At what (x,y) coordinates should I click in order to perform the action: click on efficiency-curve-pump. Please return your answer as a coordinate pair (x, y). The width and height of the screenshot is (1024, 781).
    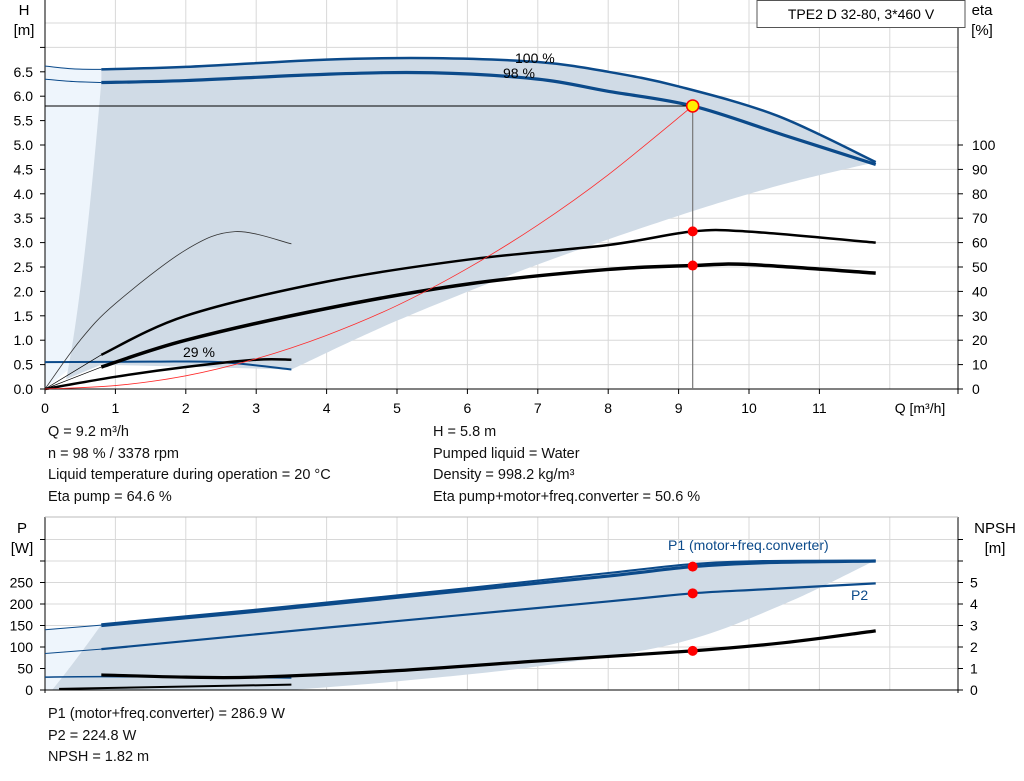
    Looking at the image, I should click on (488, 292).